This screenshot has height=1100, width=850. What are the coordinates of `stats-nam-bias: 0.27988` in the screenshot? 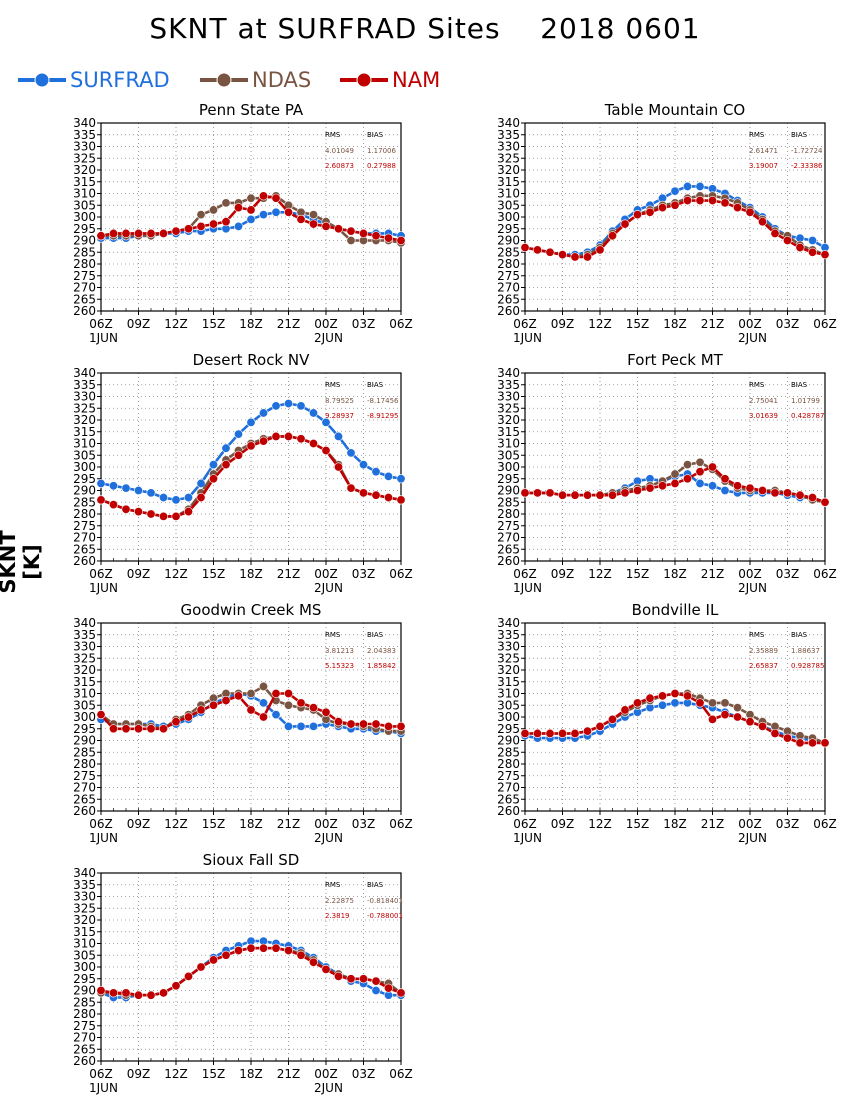 It's located at (381, 166).